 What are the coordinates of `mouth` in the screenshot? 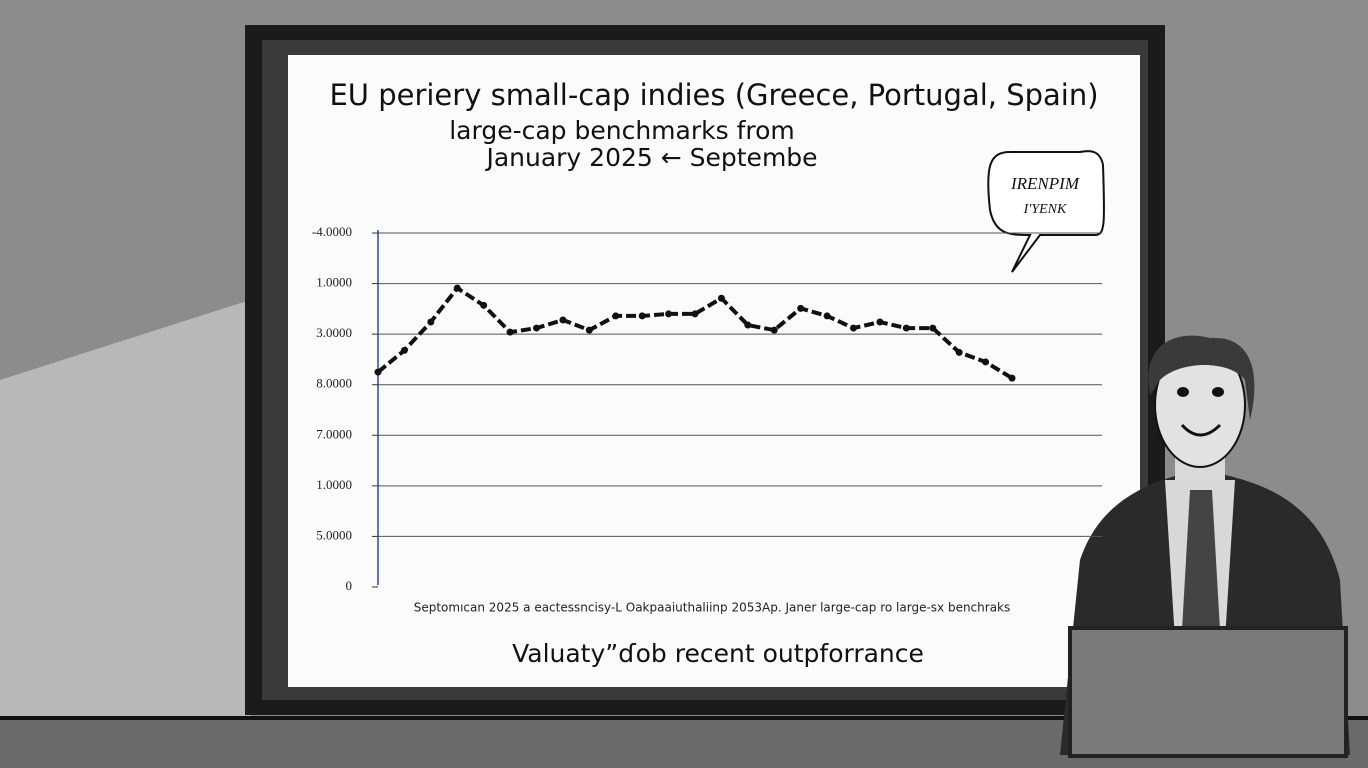 It's located at (1201, 430).